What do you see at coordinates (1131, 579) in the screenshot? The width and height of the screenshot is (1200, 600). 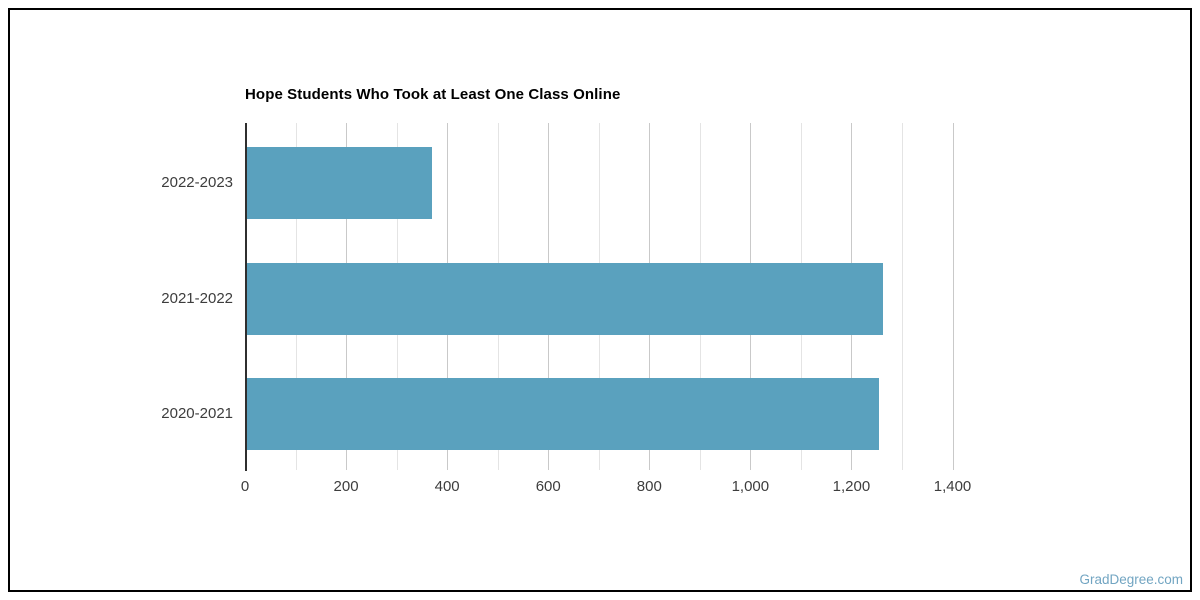 I see `watermark-link: GradDegree.com` at bounding box center [1131, 579].